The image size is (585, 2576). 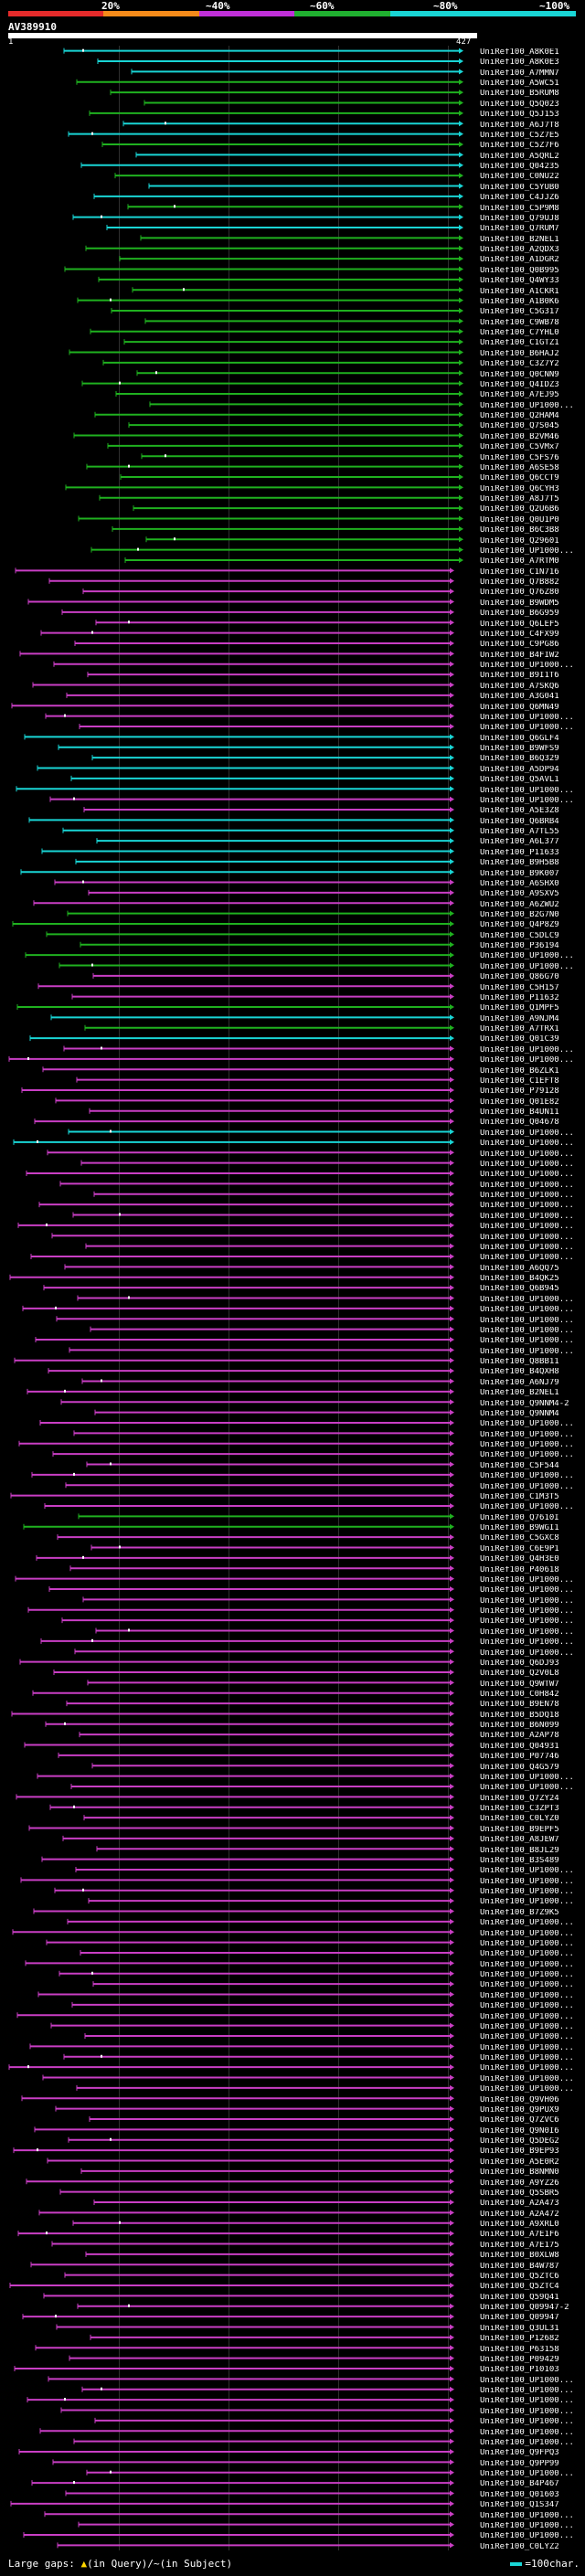 What do you see at coordinates (519, 1559) in the screenshot?
I see `hit-label: UniRef100_Q4H3E0` at bounding box center [519, 1559].